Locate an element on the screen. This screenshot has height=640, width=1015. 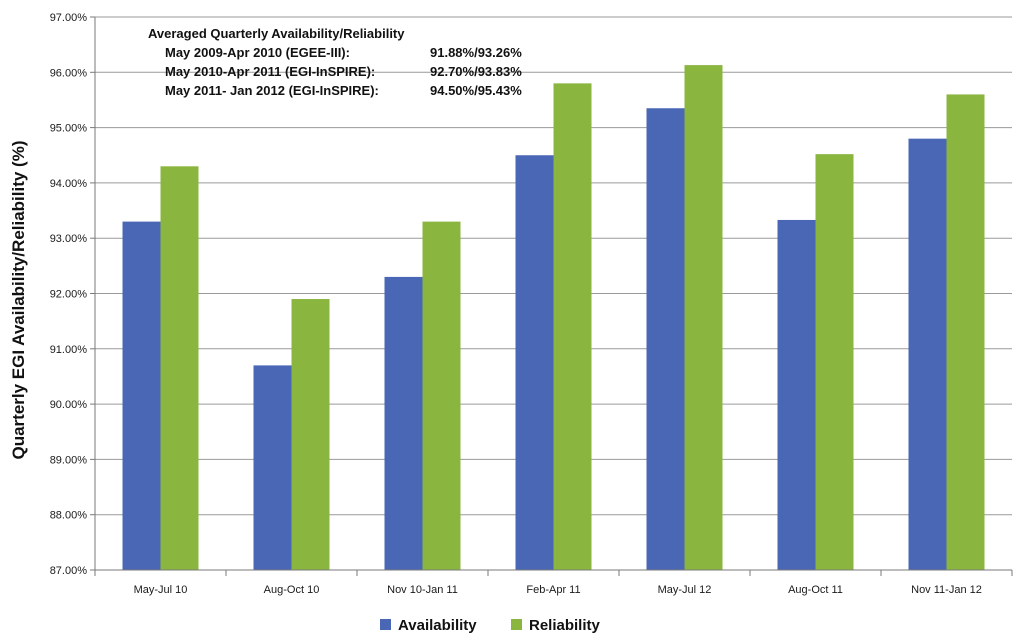
legend-swatch-availability is located at coordinates (385, 624).